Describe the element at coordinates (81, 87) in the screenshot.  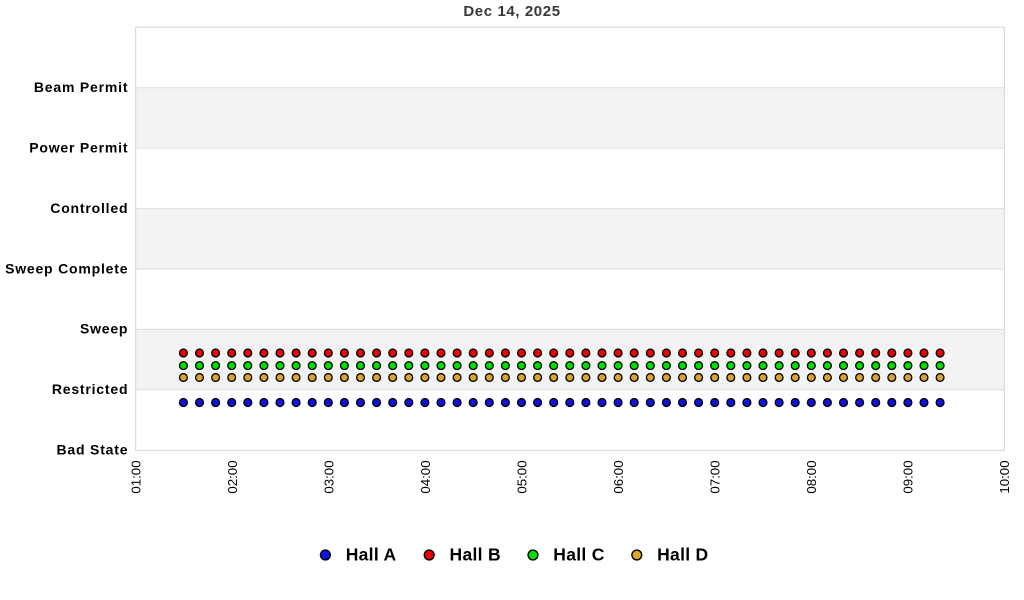
I see `svg-text: Beam Permit` at that location.